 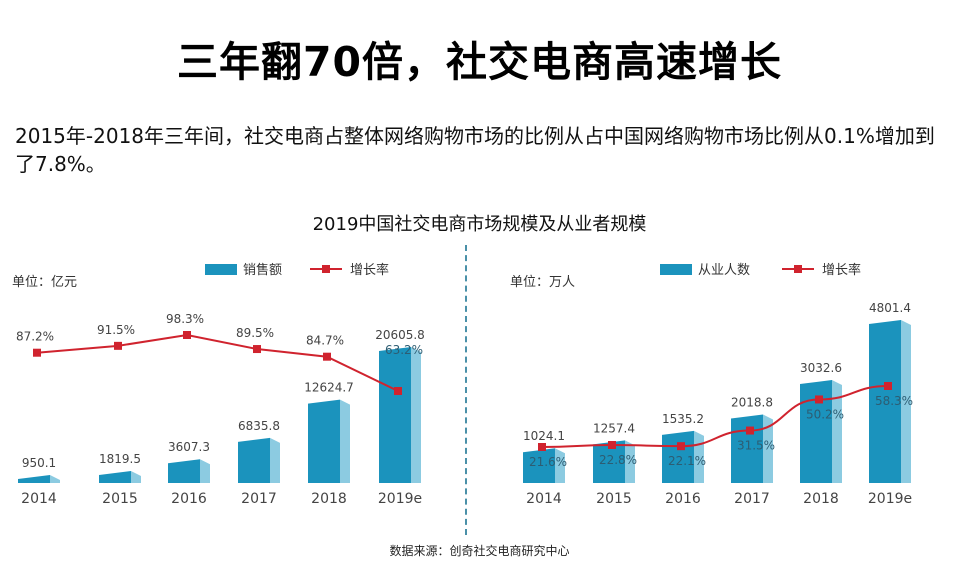 What do you see at coordinates (221, 269) in the screenshot?
I see `sales-legend-bar-swatch` at bounding box center [221, 269].